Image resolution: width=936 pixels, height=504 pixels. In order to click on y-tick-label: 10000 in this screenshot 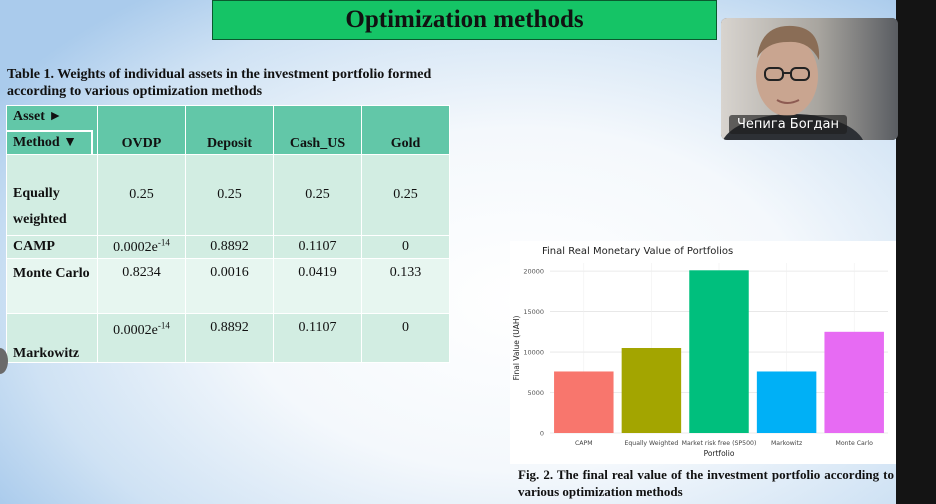, I will do `click(533, 353)`.